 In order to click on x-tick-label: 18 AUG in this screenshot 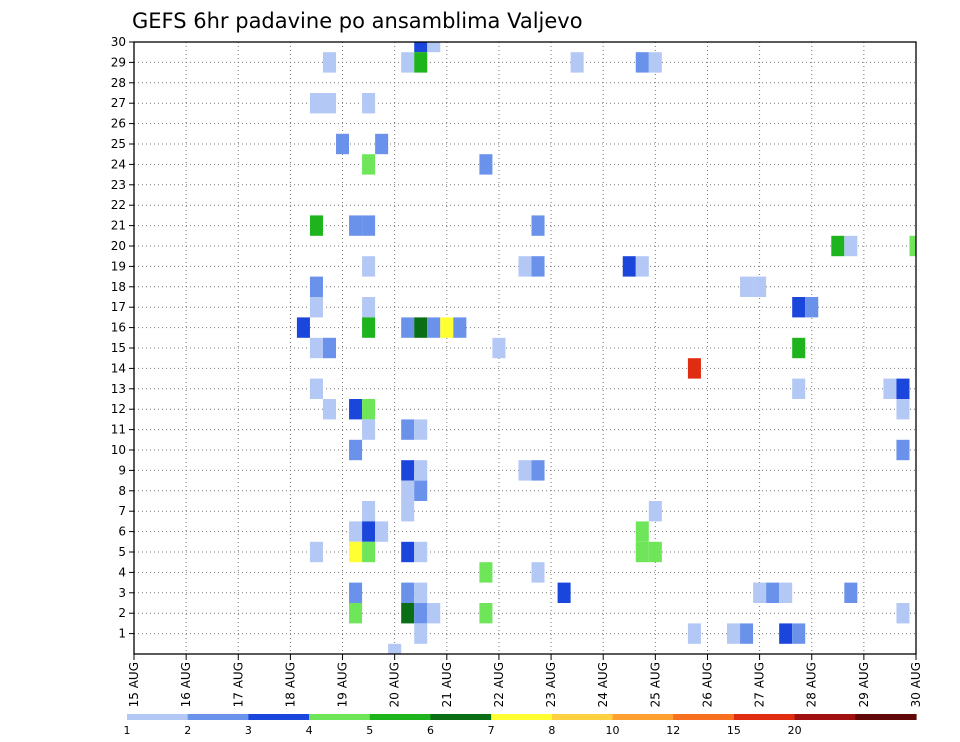, I will do `click(290, 684)`.